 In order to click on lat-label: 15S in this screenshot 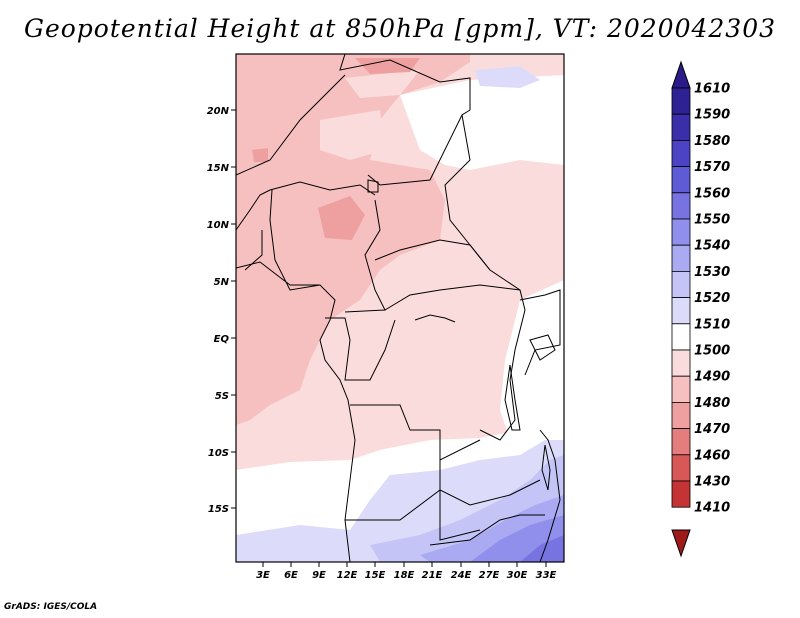, I will do `click(218, 509)`.